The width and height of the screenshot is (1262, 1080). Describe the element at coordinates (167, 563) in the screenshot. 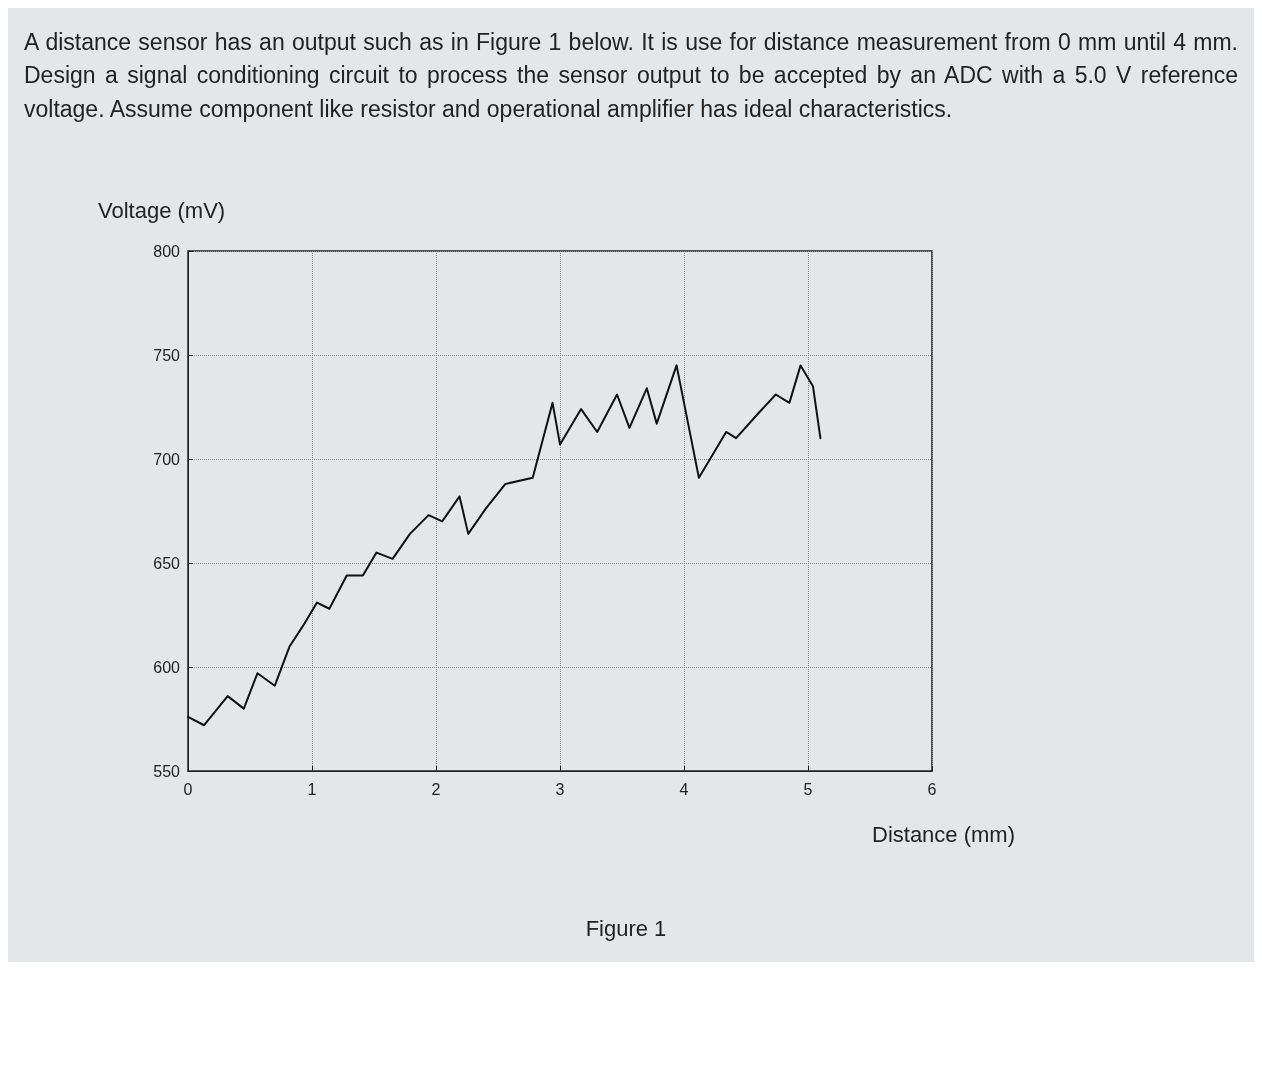

I see `y-tick-label: 650` at that location.